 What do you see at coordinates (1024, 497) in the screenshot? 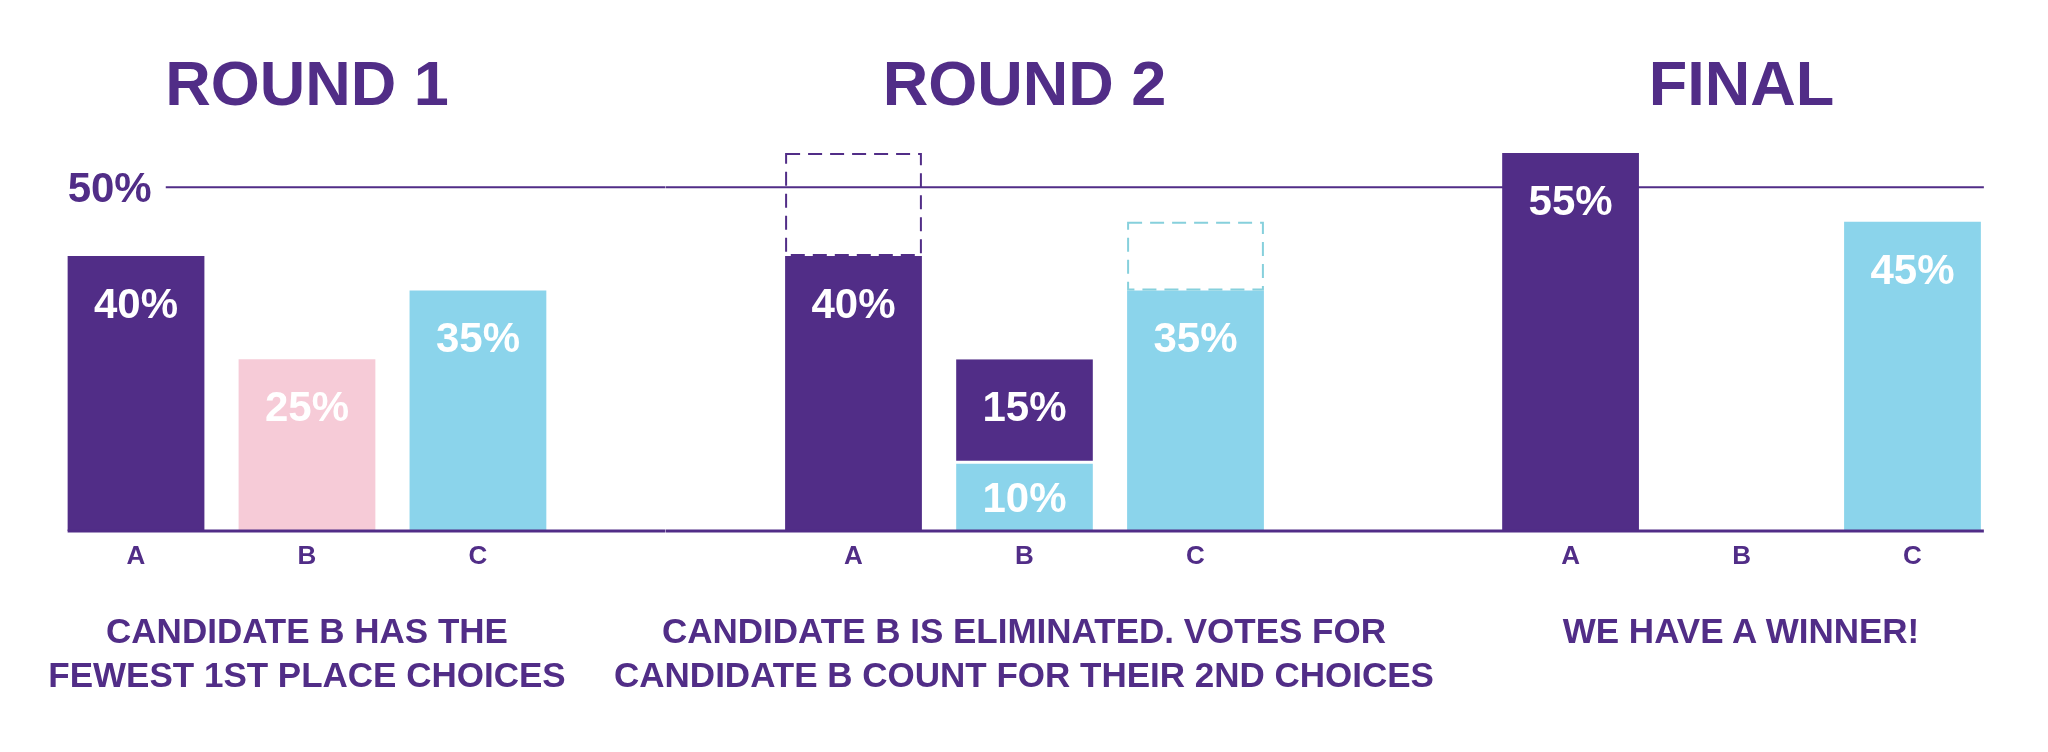
I see `data-label: 10%` at bounding box center [1024, 497].